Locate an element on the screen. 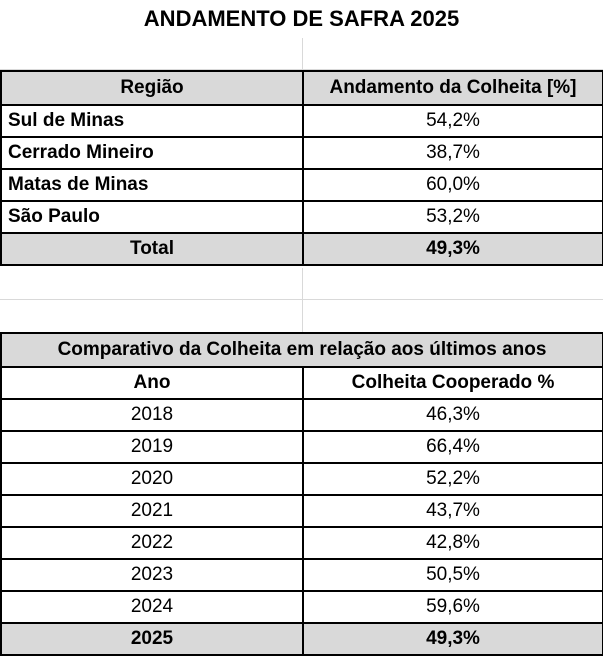  value-cell: 42,8% is located at coordinates (452, 543).